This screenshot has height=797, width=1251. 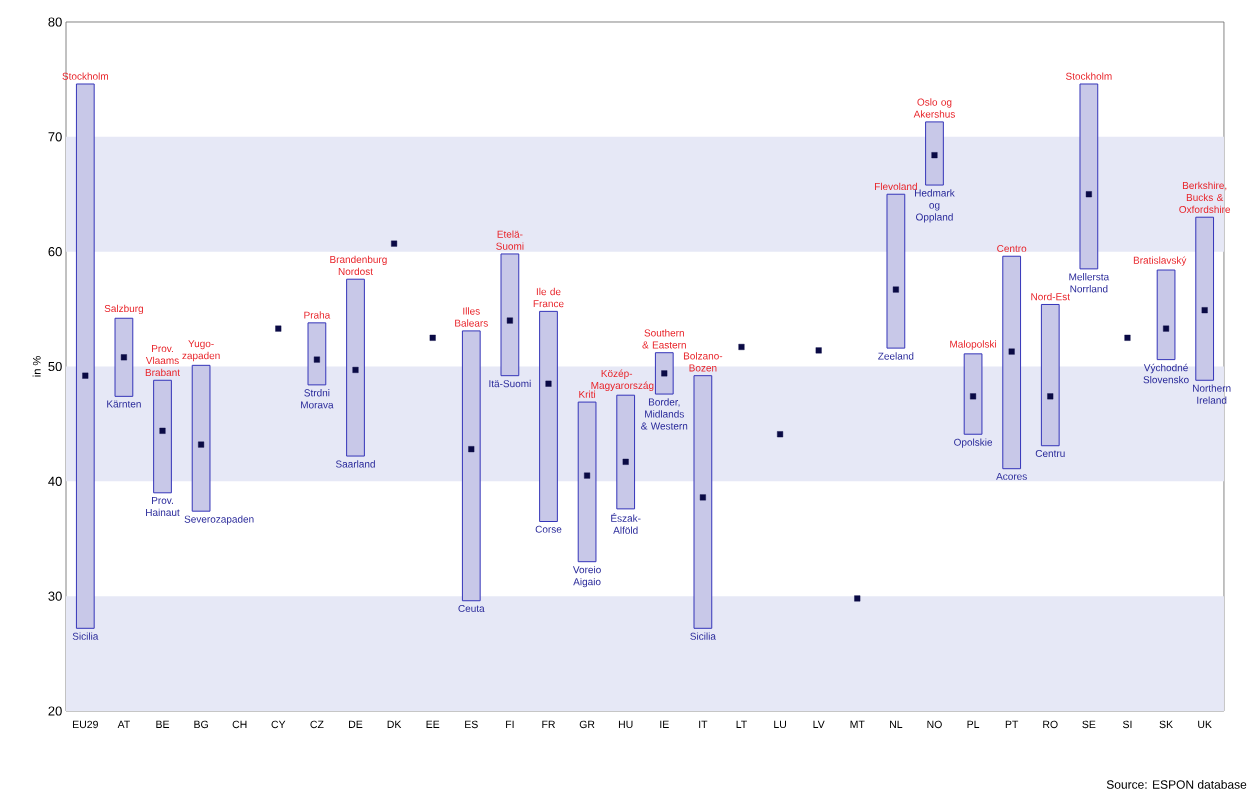 I want to click on annotation: Zeeland, so click(x=896, y=356).